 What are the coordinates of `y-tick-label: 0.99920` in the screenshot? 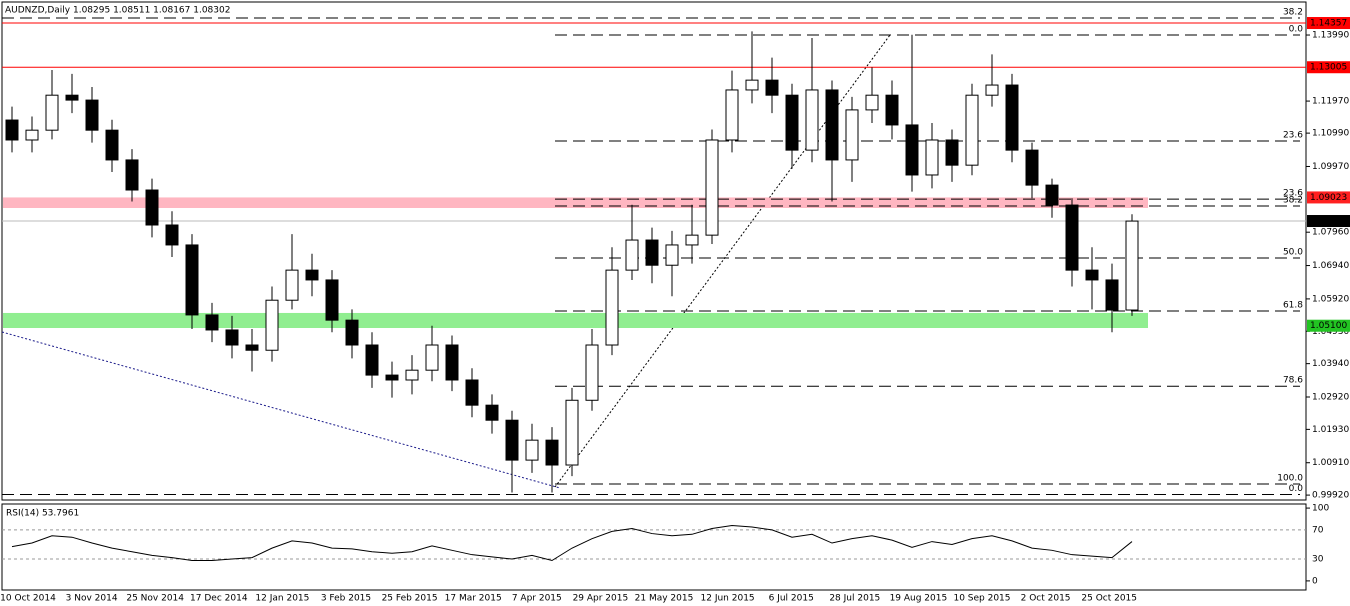 It's located at (1330, 496).